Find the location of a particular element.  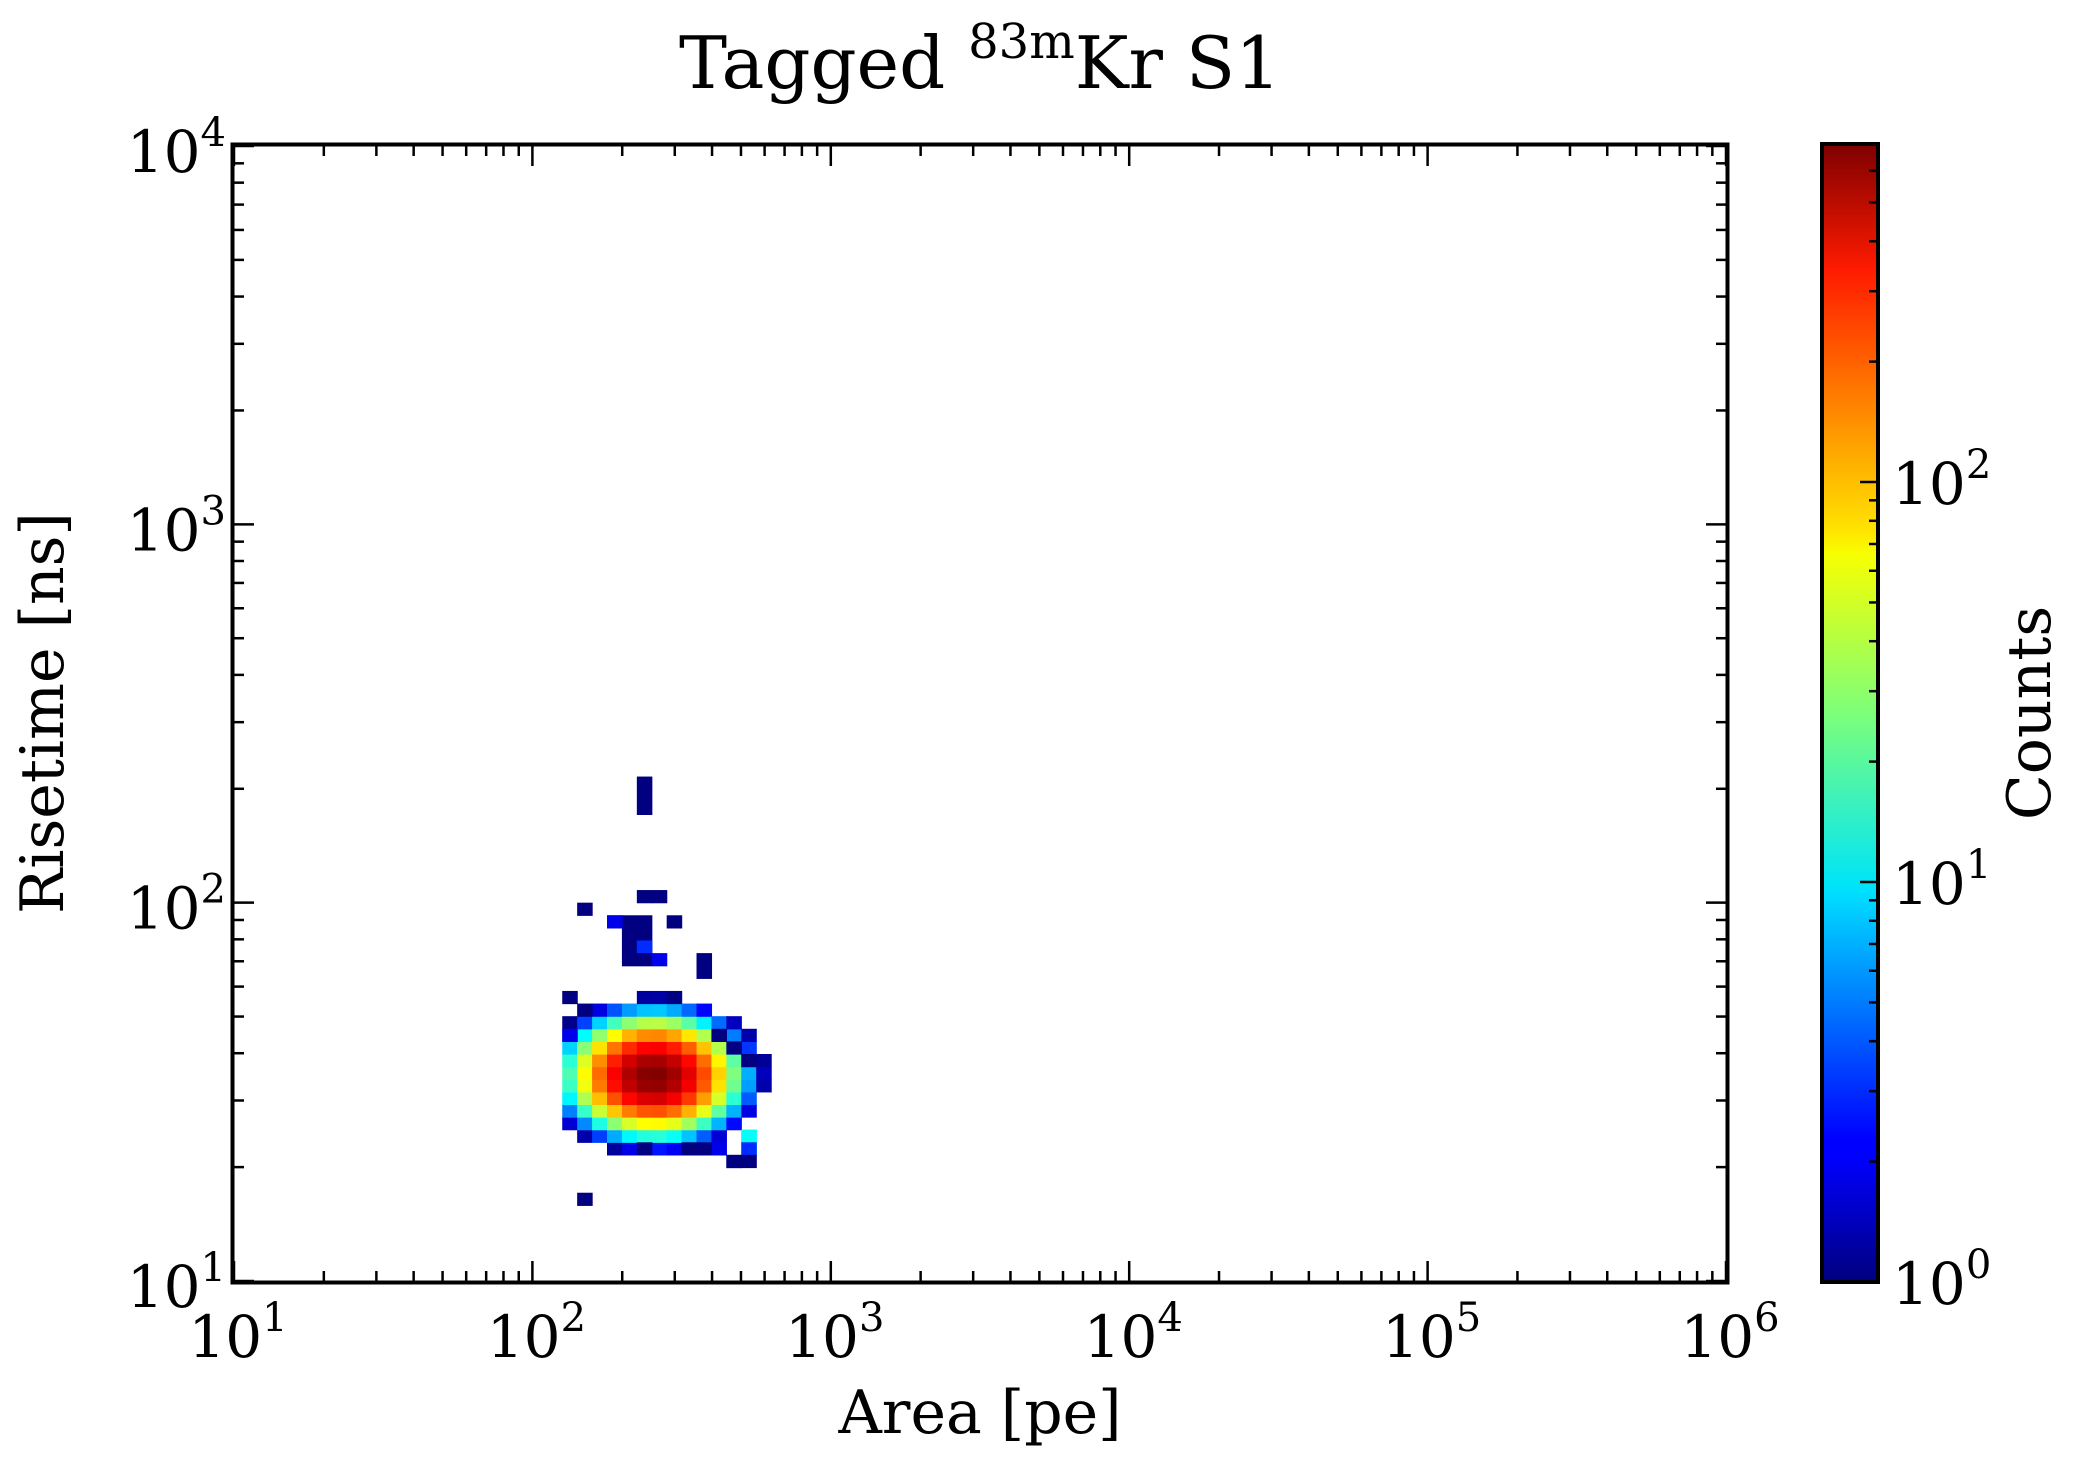

x-tick-label-exponent: 5 is located at coordinates (1468, 1318).